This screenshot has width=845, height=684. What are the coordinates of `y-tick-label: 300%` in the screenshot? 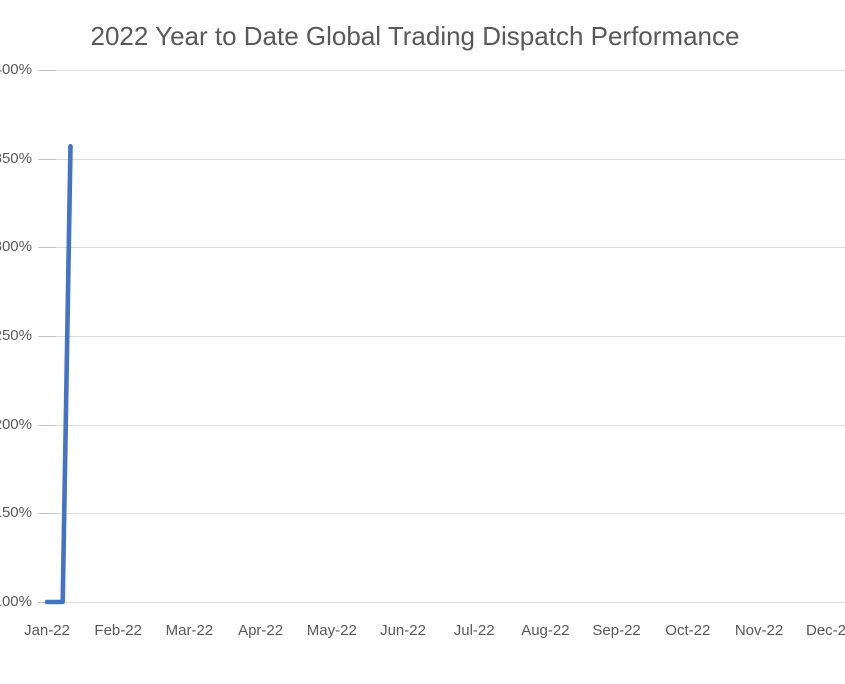 It's located at (16, 247).